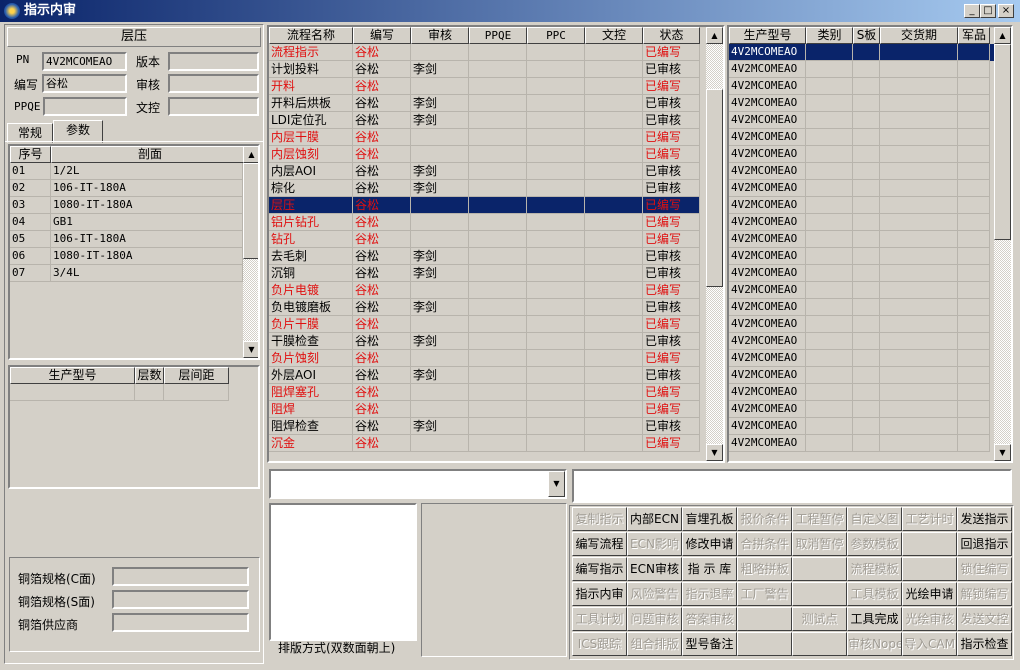  What do you see at coordinates (599, 594) in the screenshot?
I see `action-button: 指示内审` at bounding box center [599, 594].